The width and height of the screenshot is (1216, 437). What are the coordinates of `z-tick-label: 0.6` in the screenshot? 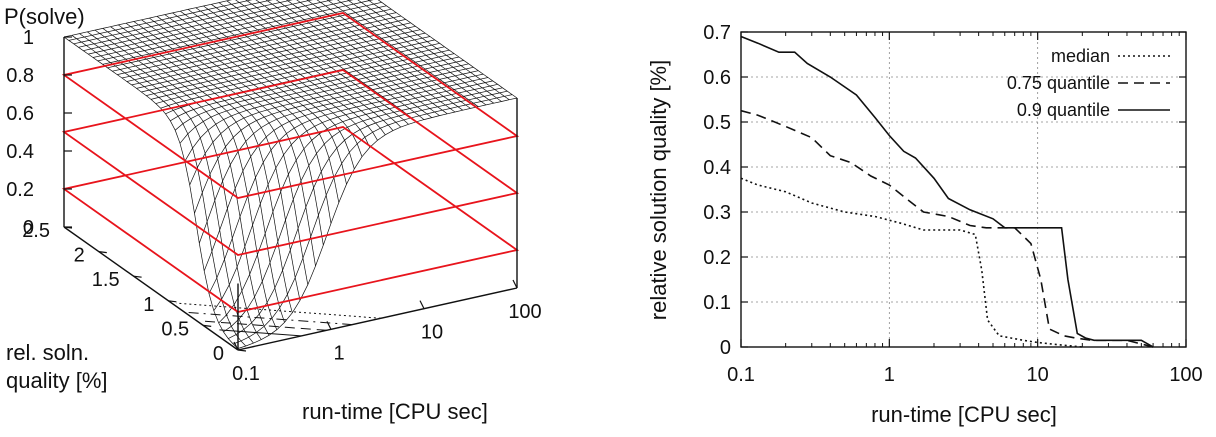 It's located at (20, 114).